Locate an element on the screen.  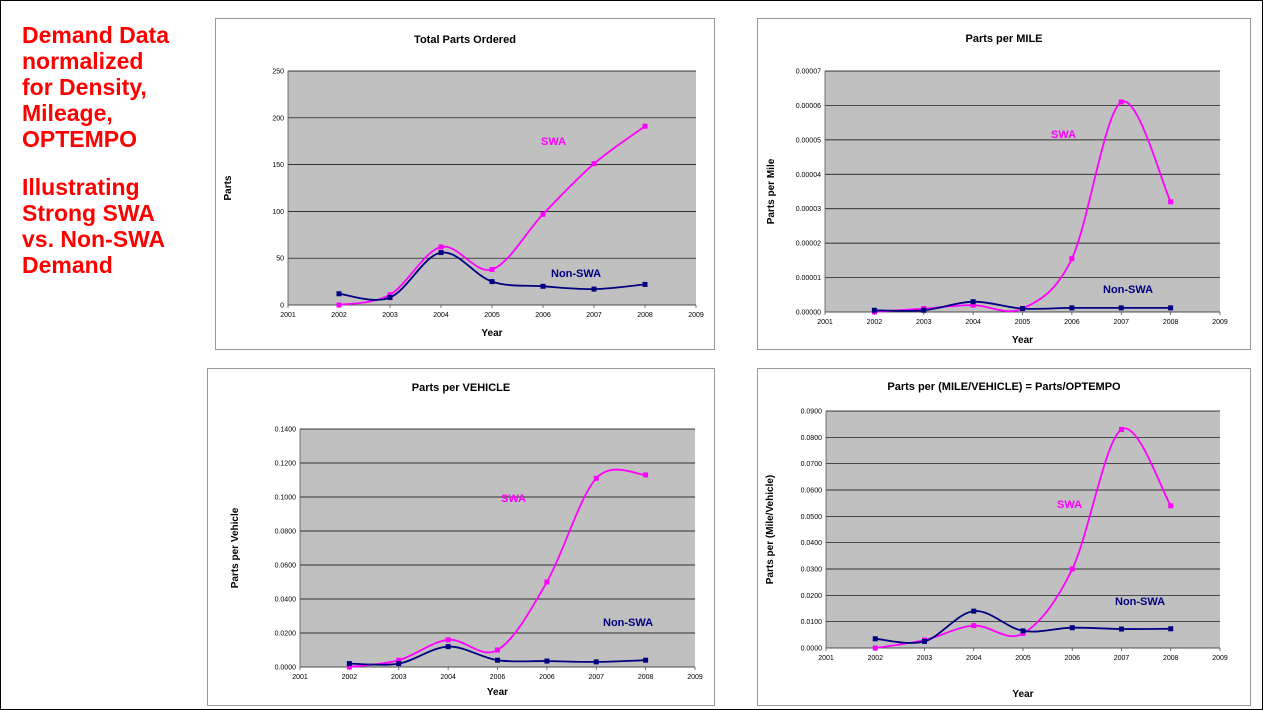
y-tick-label: 0.00004 is located at coordinates (808, 175).